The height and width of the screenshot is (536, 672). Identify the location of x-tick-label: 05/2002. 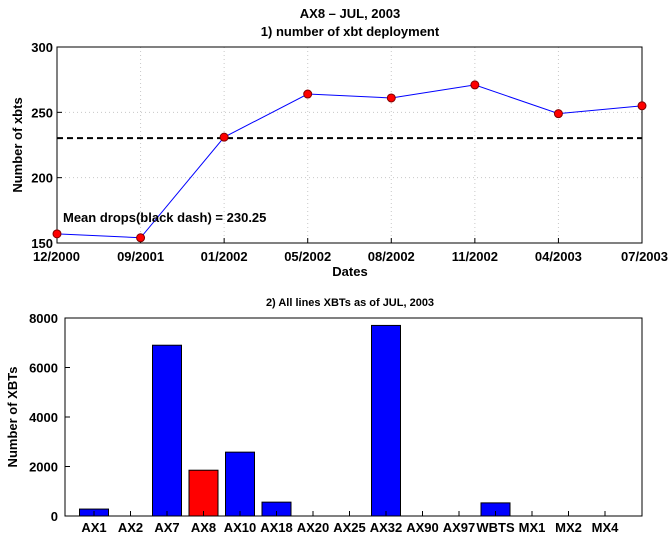
(307, 256).